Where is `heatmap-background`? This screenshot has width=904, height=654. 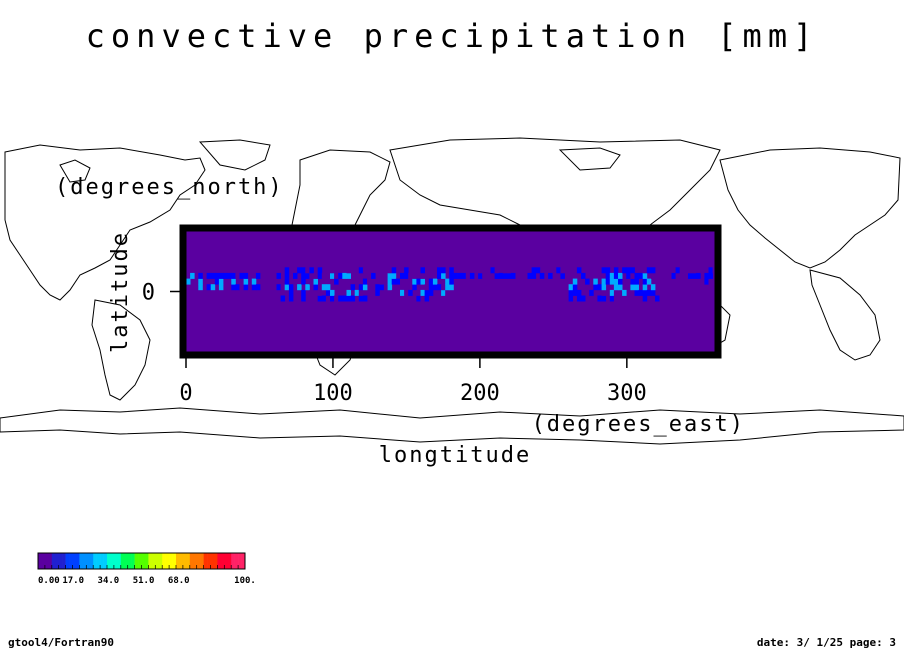 heatmap-background is located at coordinates (450, 291).